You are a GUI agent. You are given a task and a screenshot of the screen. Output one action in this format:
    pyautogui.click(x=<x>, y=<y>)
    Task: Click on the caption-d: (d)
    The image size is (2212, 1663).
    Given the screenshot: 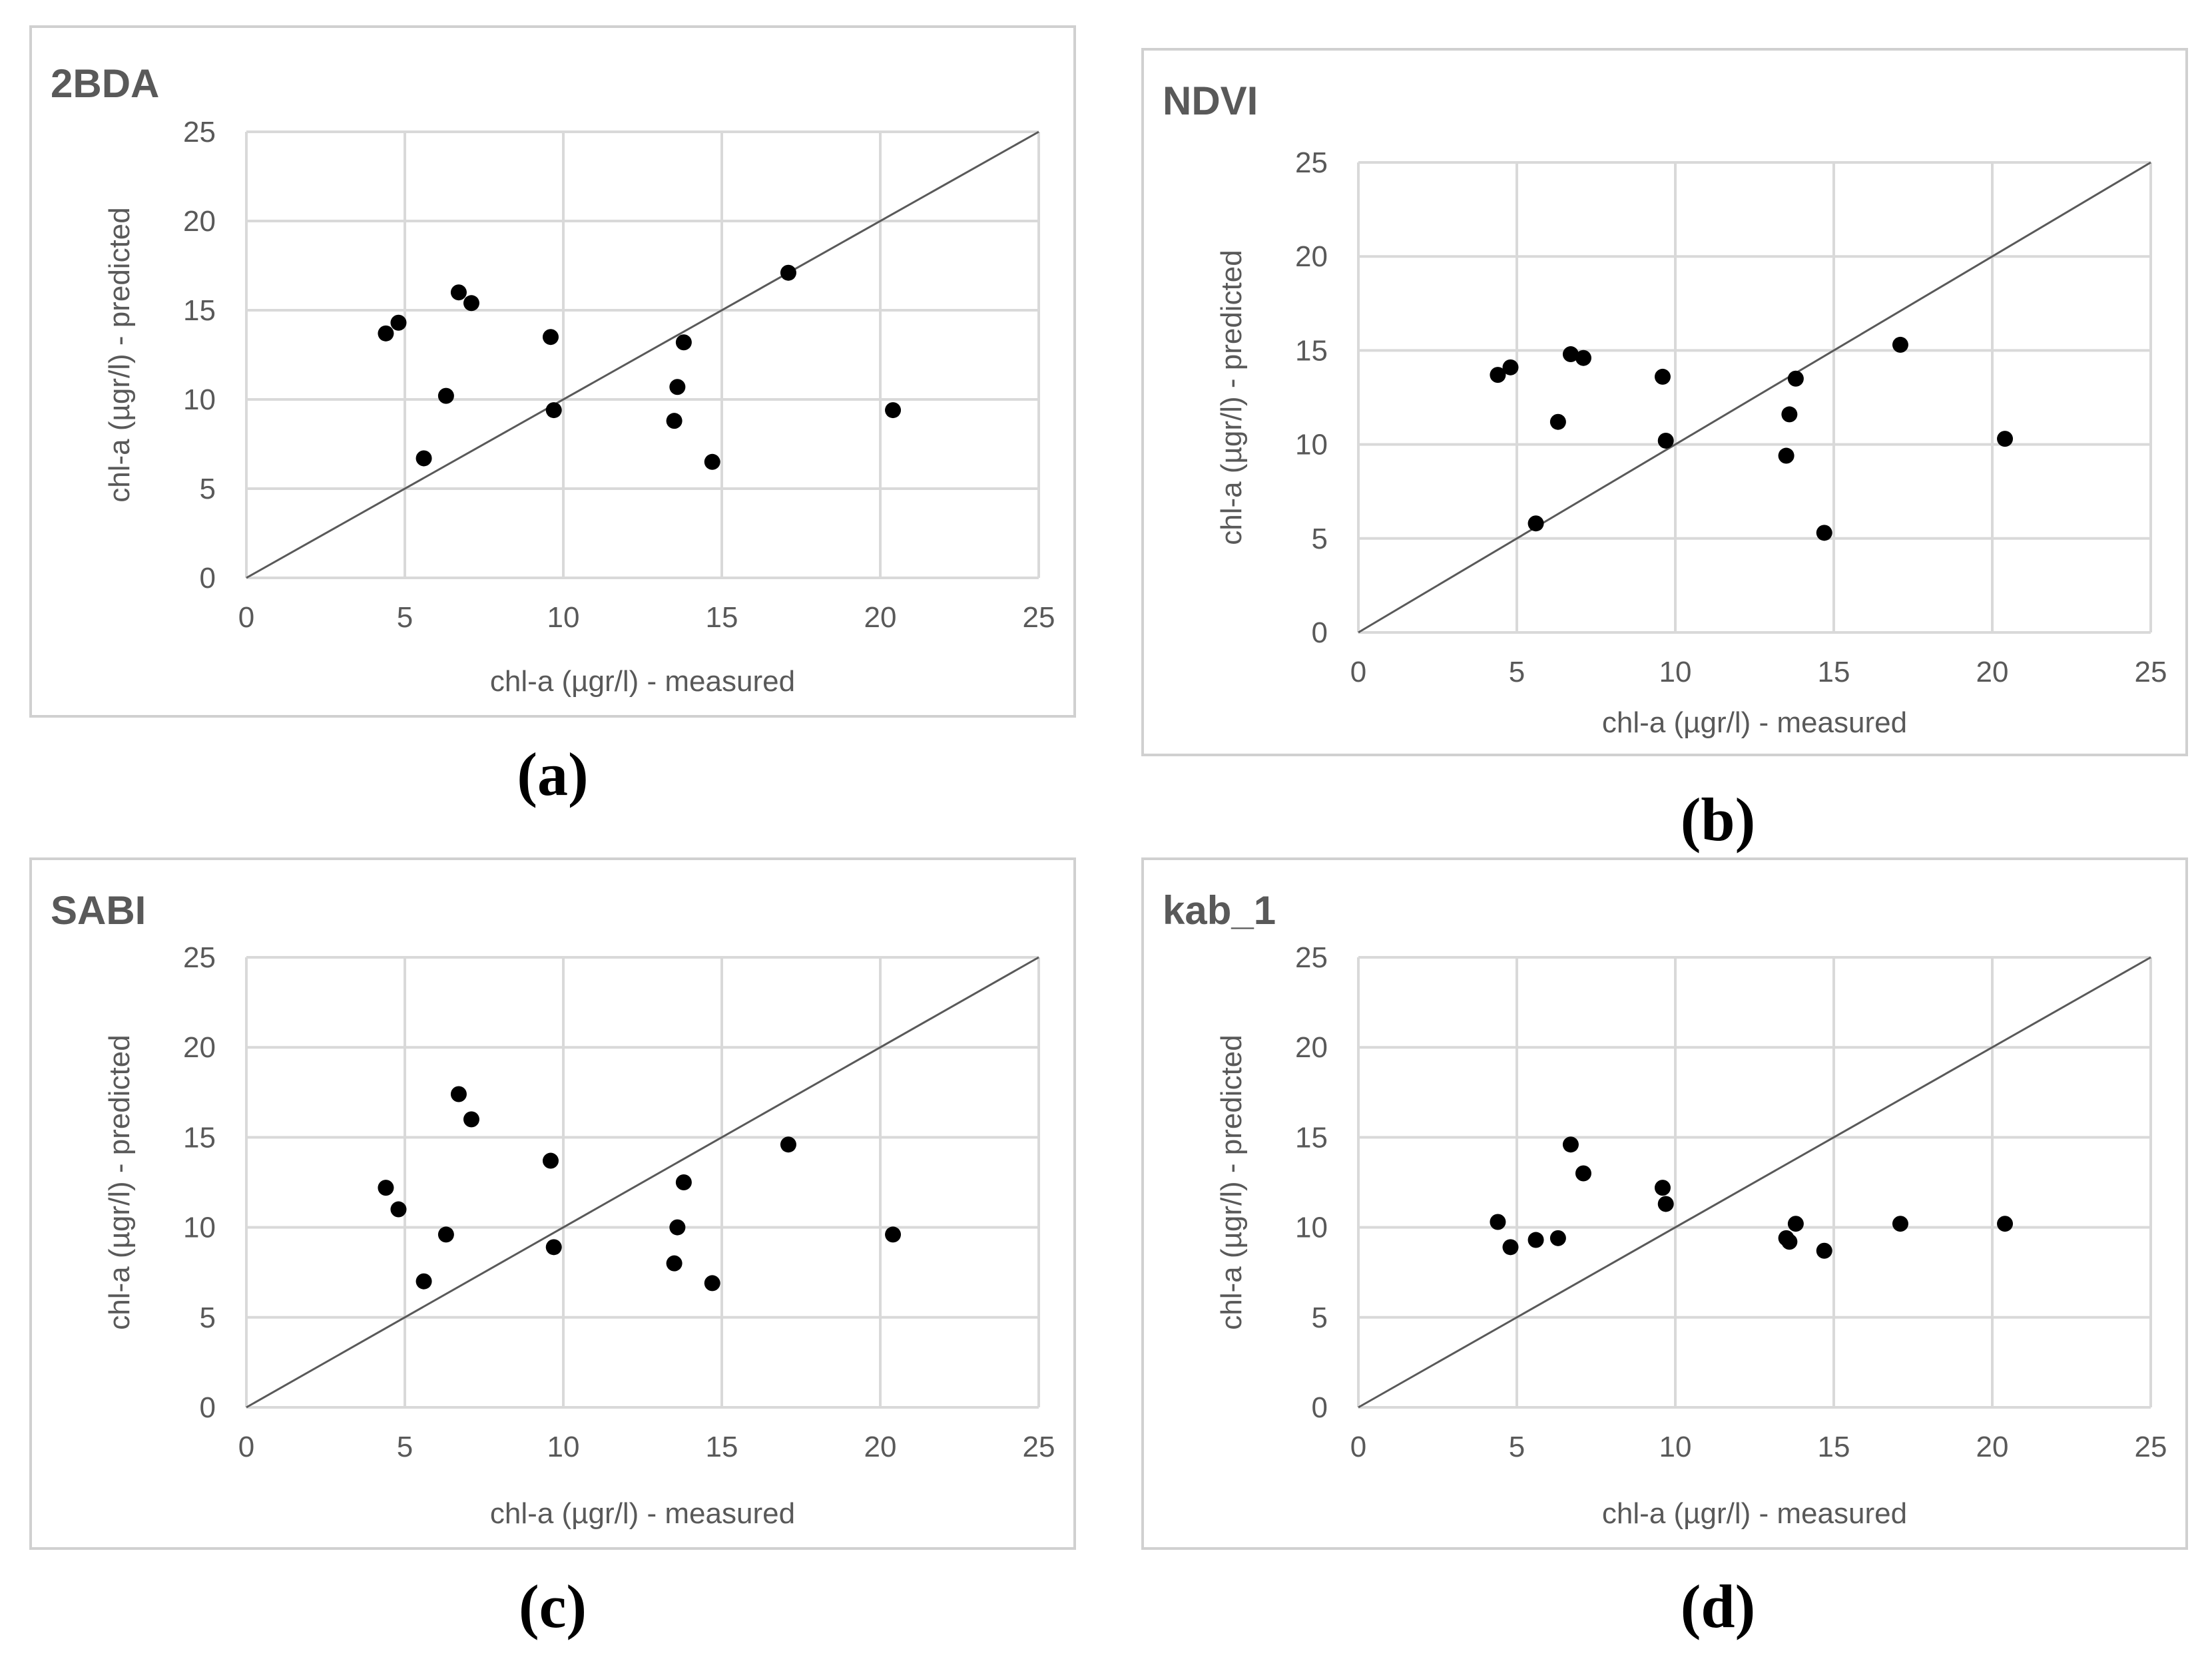 What is the action you would take?
    pyautogui.click(x=1718, y=1606)
    